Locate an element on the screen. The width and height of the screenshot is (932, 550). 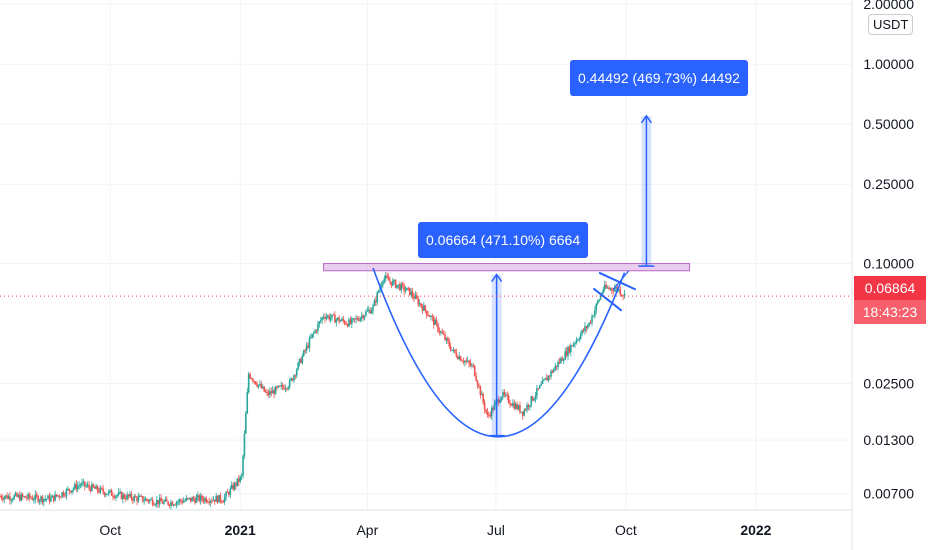
time-axis: Oct 2021 Apr Jul Oct 2022 is located at coordinates (435, 530).